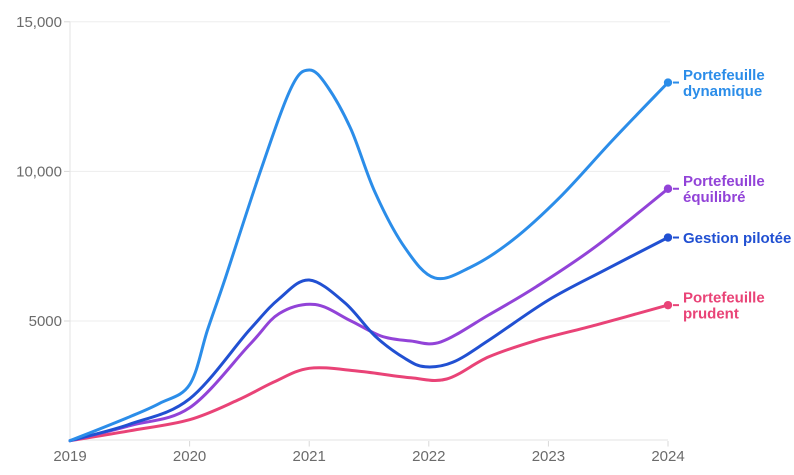  What do you see at coordinates (668, 237) in the screenshot?
I see `series-end-dot-gestion-pilotee` at bounding box center [668, 237].